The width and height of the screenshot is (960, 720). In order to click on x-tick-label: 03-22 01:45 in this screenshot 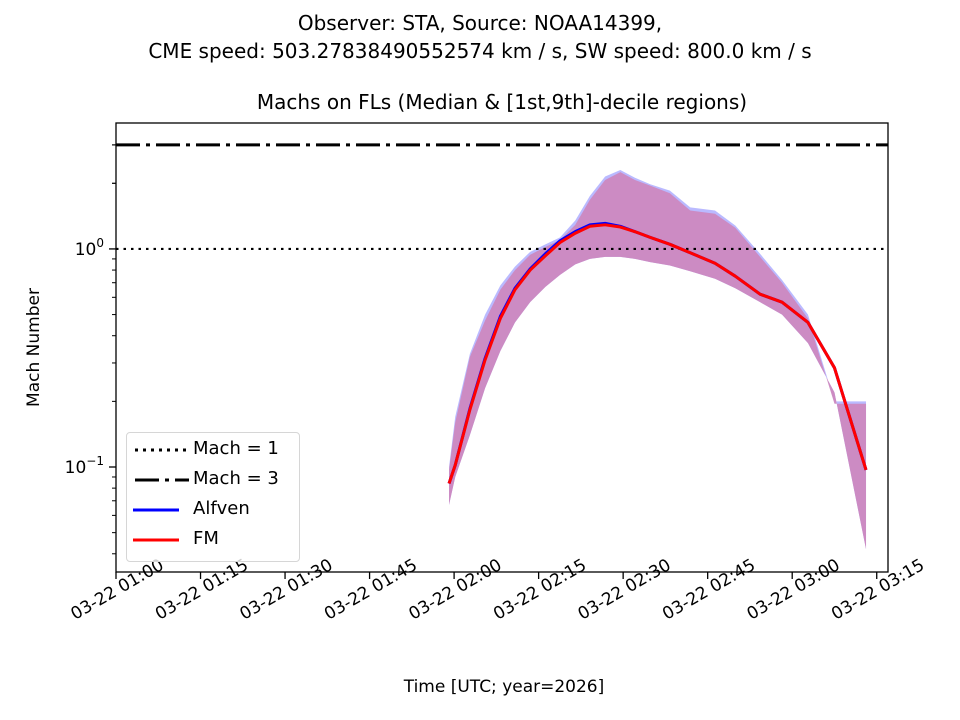, I will do `click(371, 589)`.